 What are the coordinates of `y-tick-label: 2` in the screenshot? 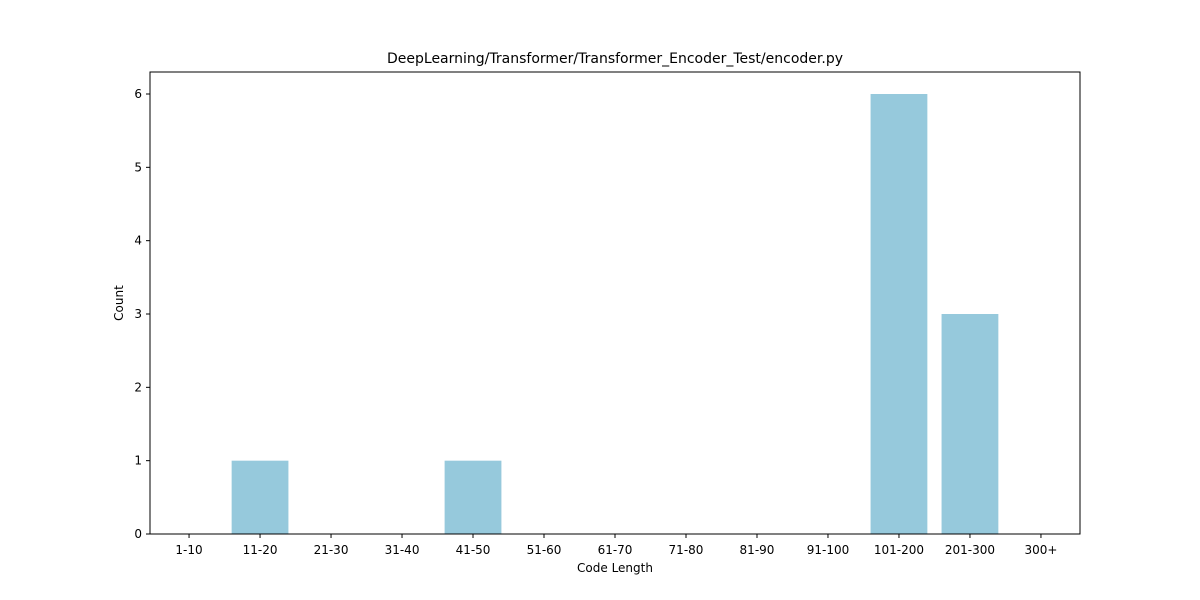 It's located at (138, 387).